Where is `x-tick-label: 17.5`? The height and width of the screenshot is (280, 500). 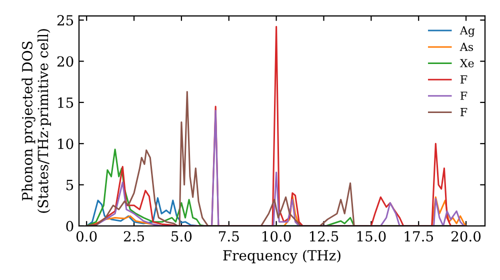
x-tick-label: 17.5 is located at coordinates (418, 236).